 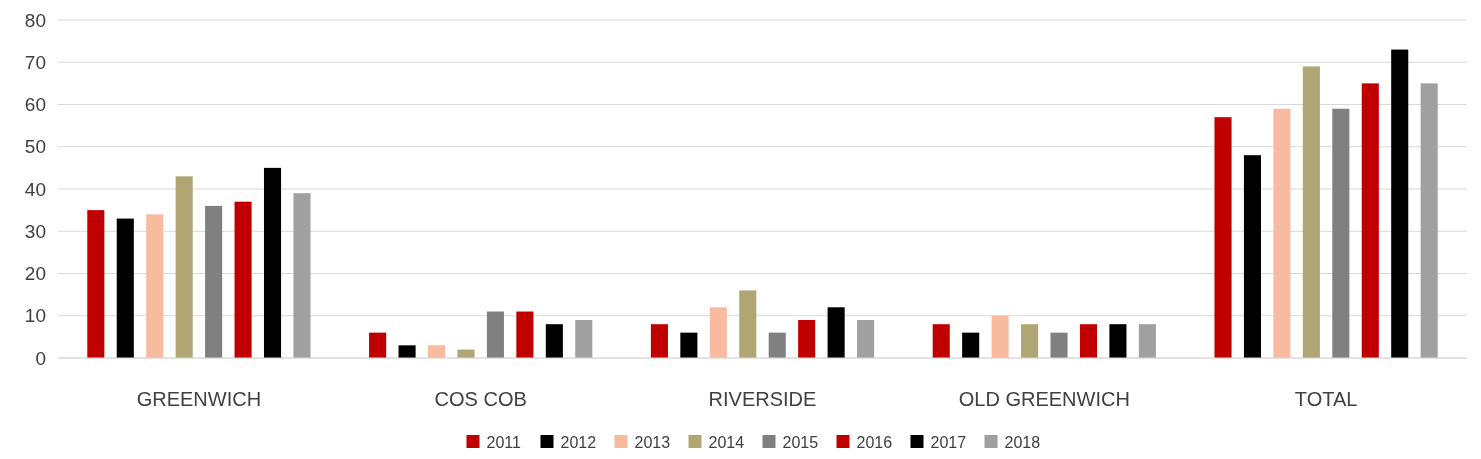 What do you see at coordinates (35, 316) in the screenshot?
I see `y-tick-label: 10` at bounding box center [35, 316].